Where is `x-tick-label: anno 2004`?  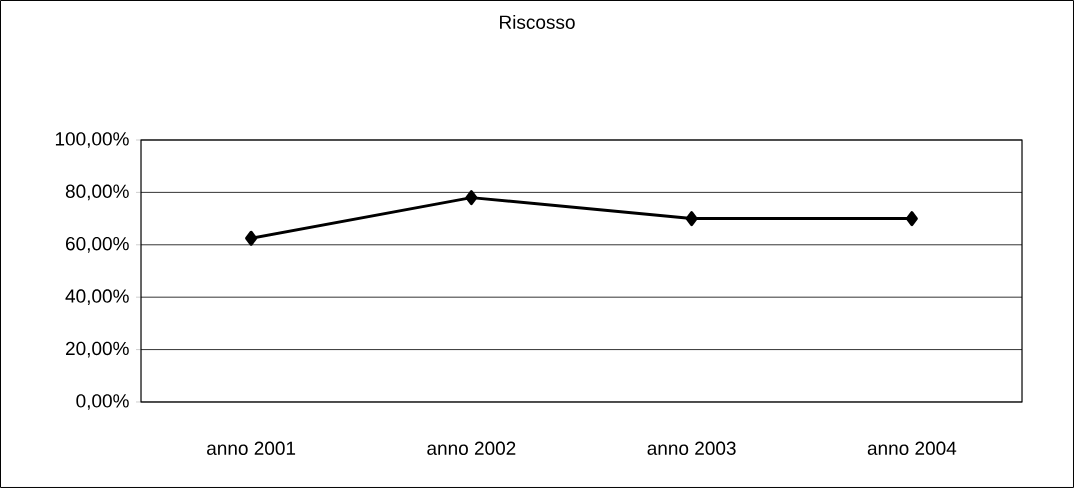 x-tick-label: anno 2004 is located at coordinates (912, 448).